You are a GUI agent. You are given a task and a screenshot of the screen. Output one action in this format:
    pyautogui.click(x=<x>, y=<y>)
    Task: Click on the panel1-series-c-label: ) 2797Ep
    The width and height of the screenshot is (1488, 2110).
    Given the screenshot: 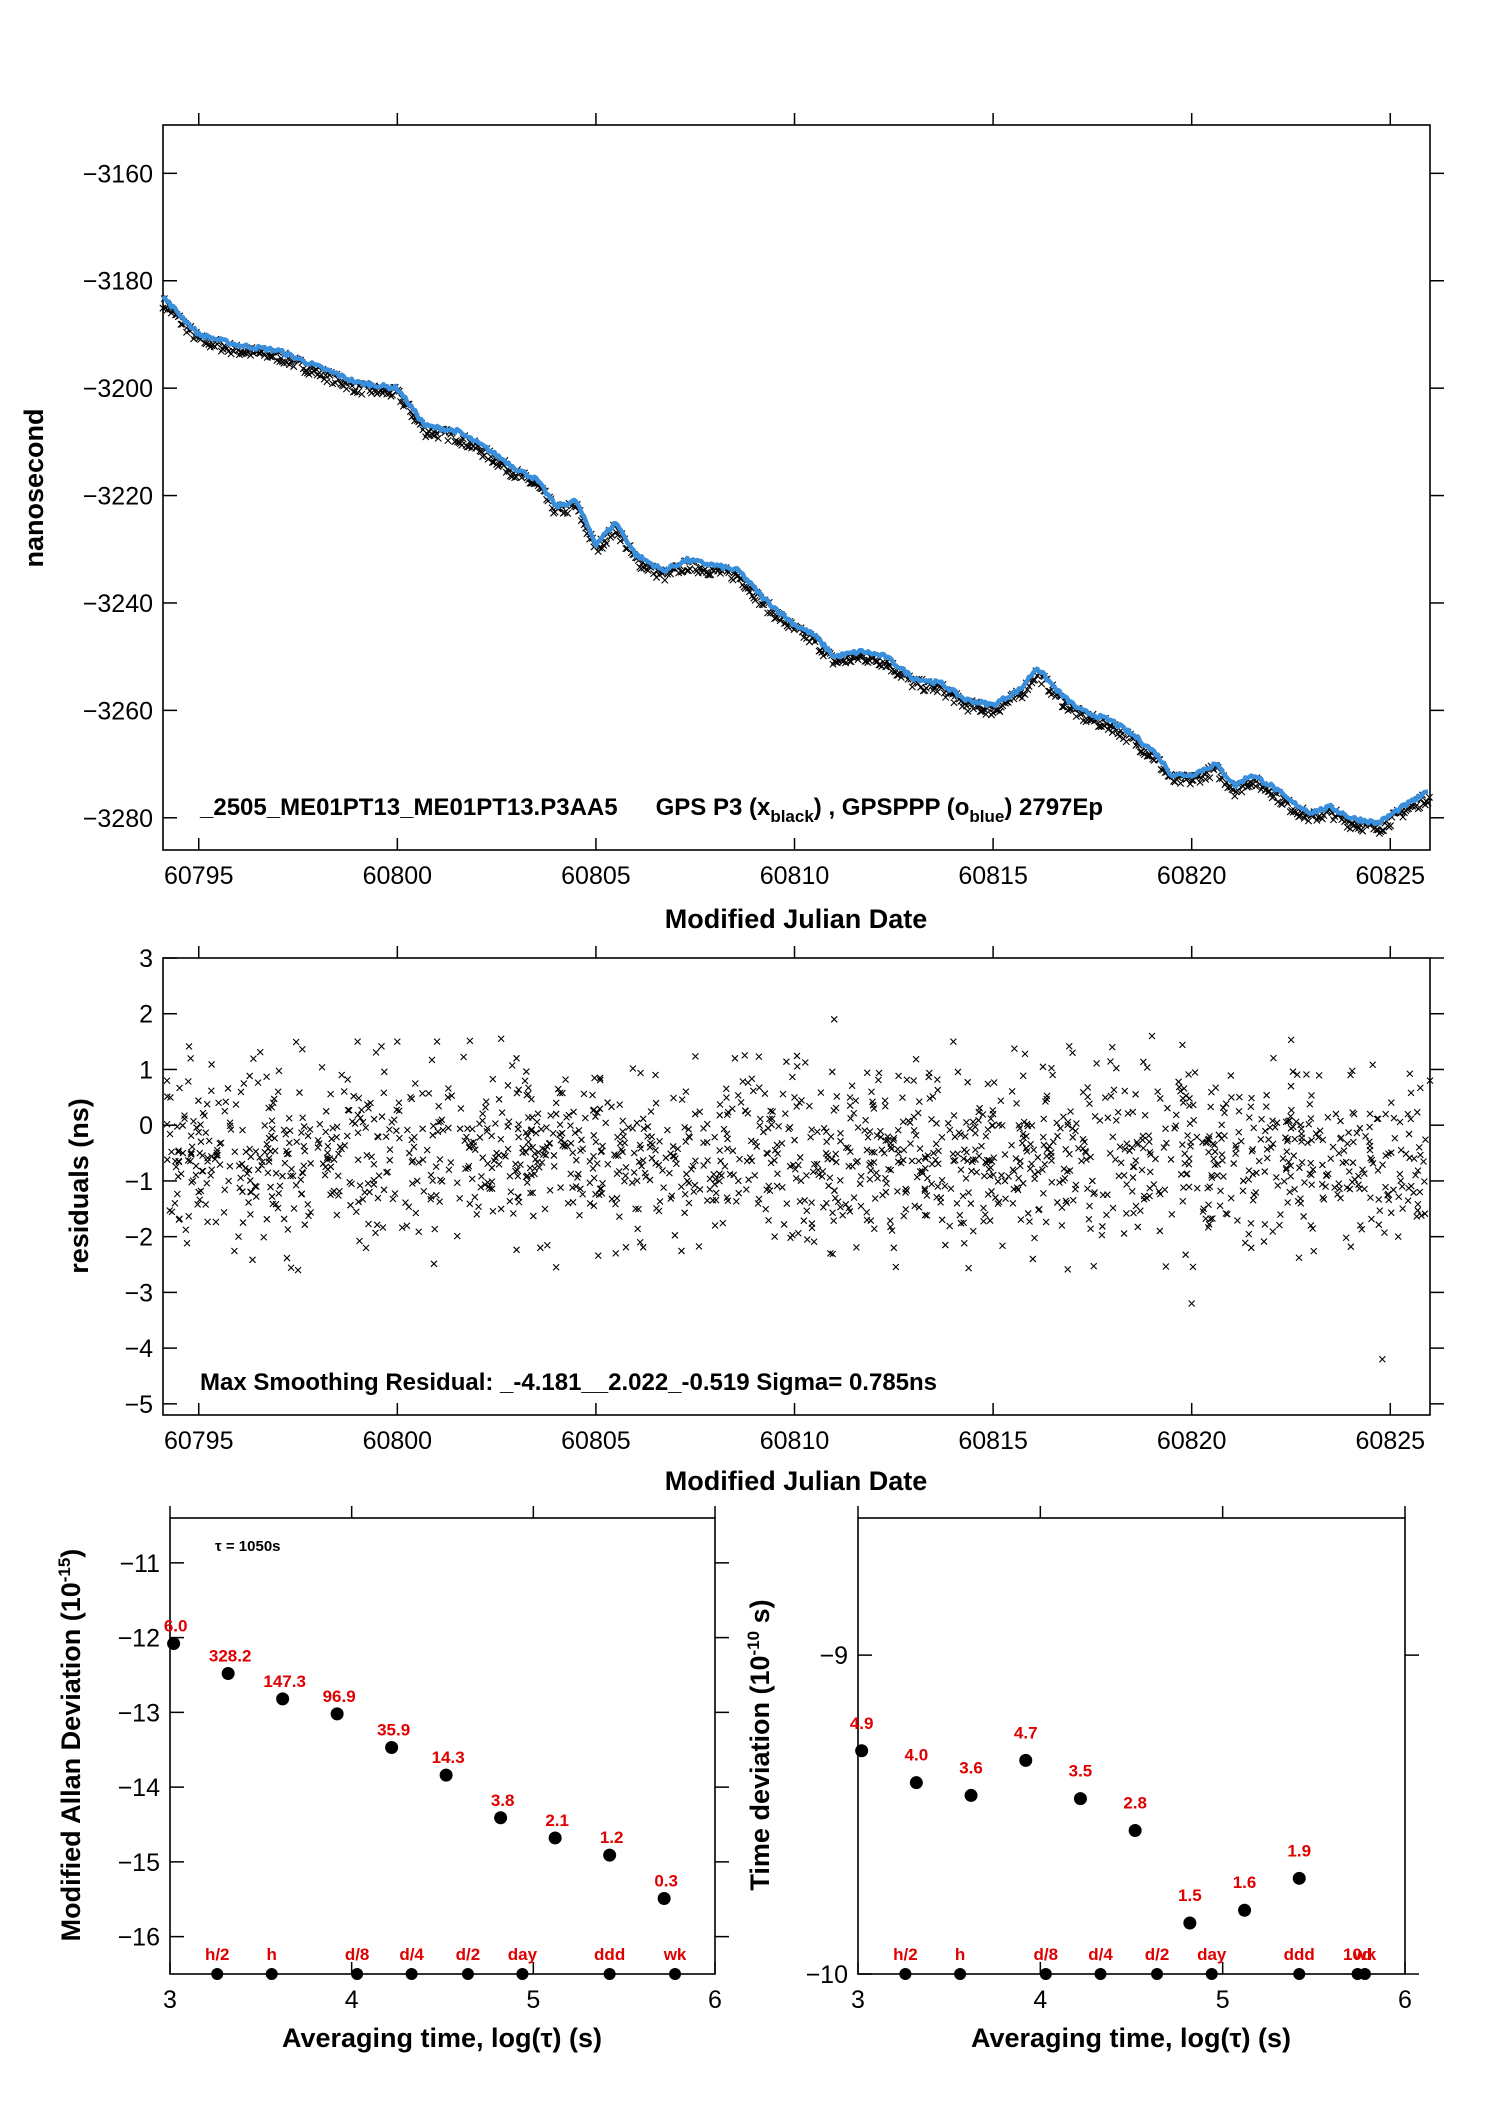 What is the action you would take?
    pyautogui.click(x=1053, y=807)
    